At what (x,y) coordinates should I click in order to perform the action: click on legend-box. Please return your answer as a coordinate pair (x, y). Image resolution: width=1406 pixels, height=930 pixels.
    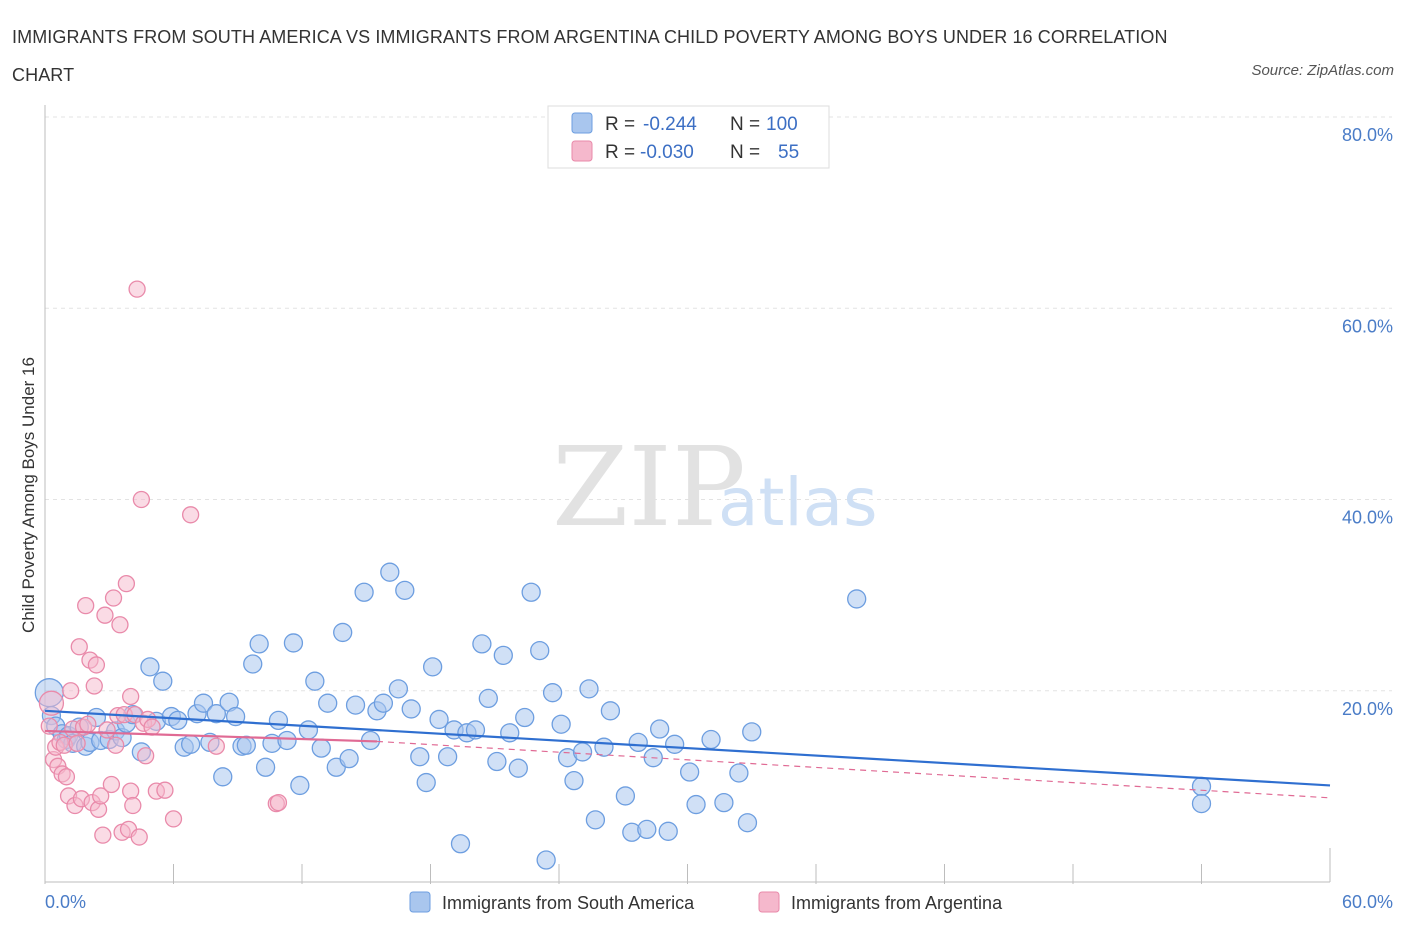
    Looking at the image, I should click on (688, 137).